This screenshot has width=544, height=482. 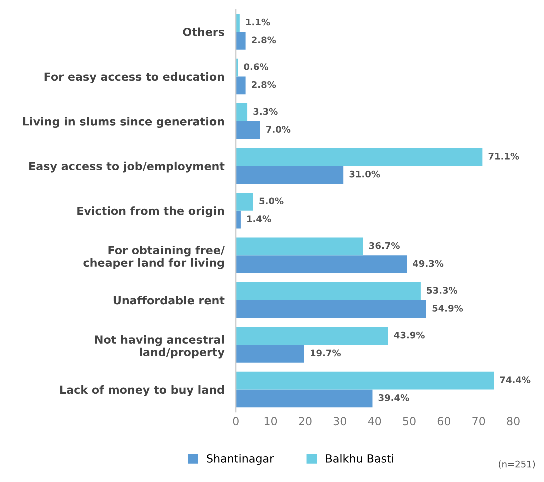 I want to click on data-label: 49.3%, so click(x=428, y=264).